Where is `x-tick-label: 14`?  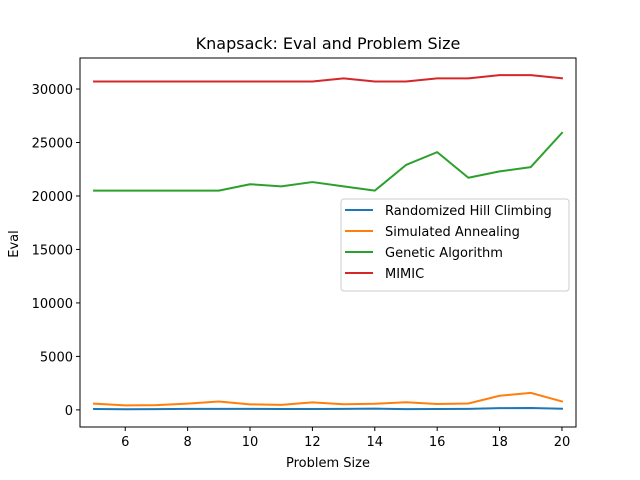 x-tick-label: 14 is located at coordinates (375, 442).